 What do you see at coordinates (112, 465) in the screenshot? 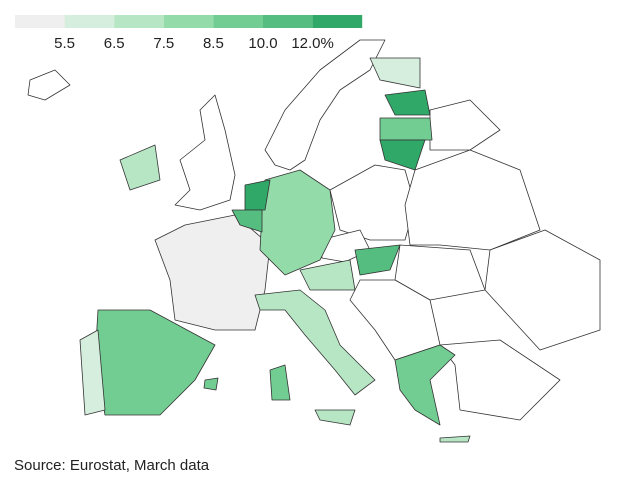
I see `source-note: Source: Eurostat, March data` at bounding box center [112, 465].